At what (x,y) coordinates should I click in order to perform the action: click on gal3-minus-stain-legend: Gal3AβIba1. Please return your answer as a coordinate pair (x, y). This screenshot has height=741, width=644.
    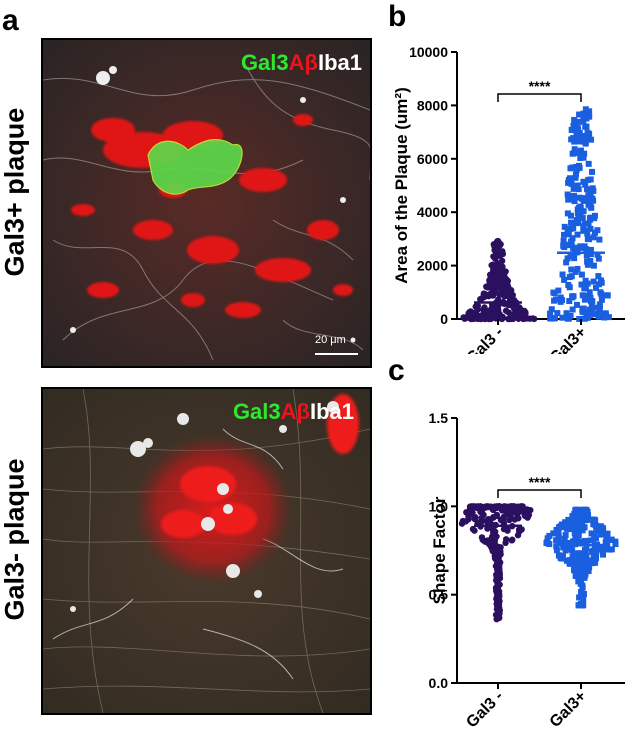
    Looking at the image, I should click on (293, 412).